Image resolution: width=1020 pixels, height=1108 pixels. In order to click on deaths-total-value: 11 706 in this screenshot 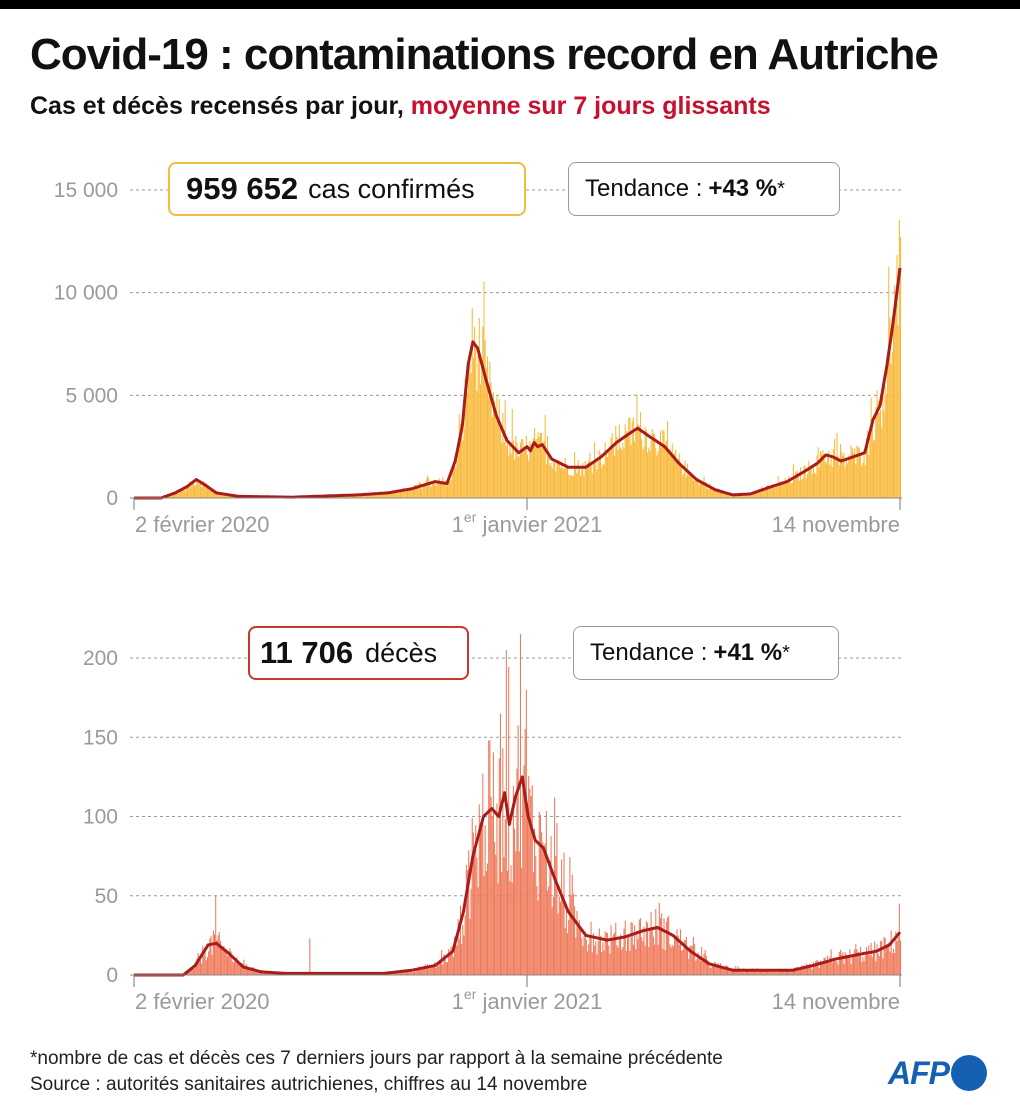, I will do `click(307, 652)`.